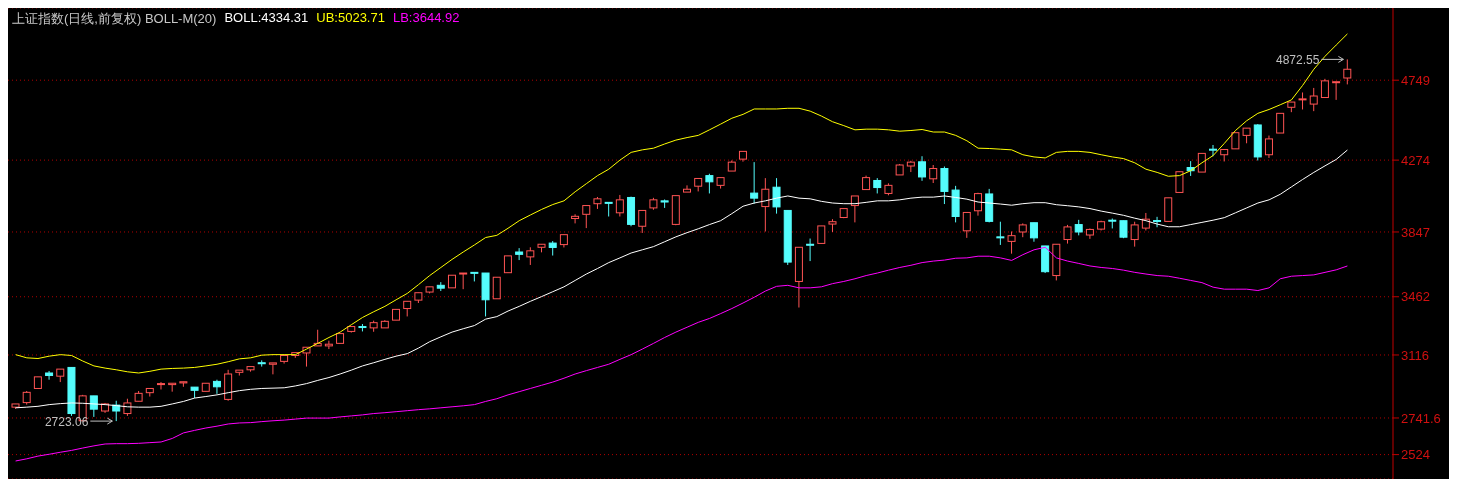 The width and height of the screenshot is (1457, 487). What do you see at coordinates (1415, 297) in the screenshot?
I see `y-tick-label: 3462` at bounding box center [1415, 297].